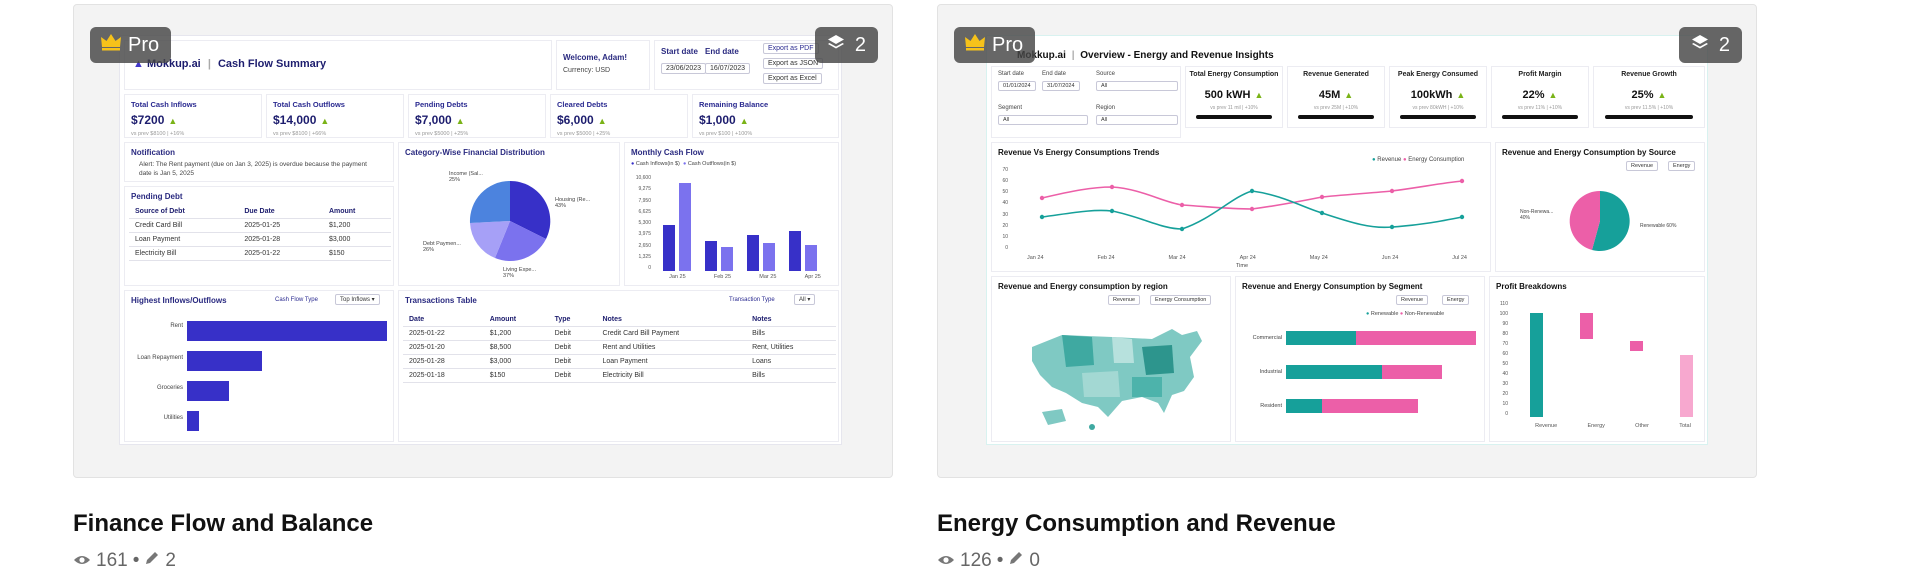  I want to click on pie-label: Living Expe... 37%, so click(520, 273).